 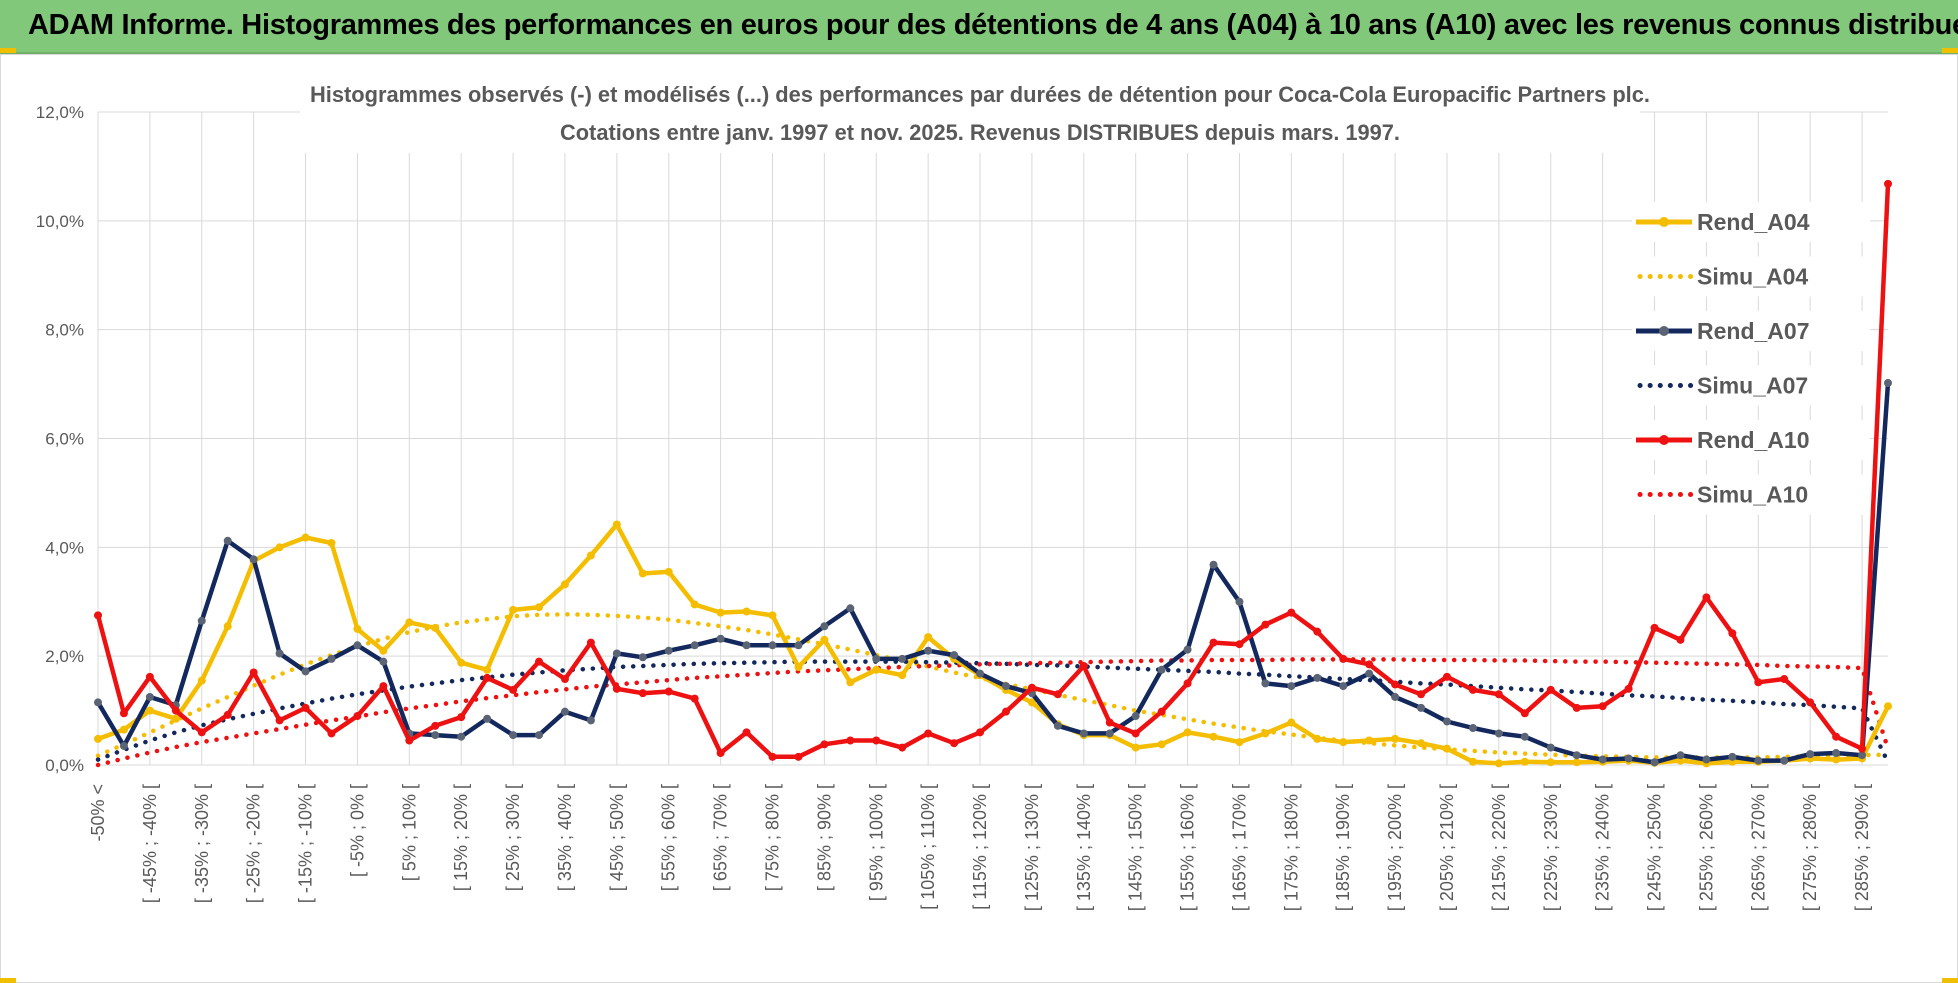 What do you see at coordinates (993, 712) in the screenshot?
I see `series-line` at bounding box center [993, 712].